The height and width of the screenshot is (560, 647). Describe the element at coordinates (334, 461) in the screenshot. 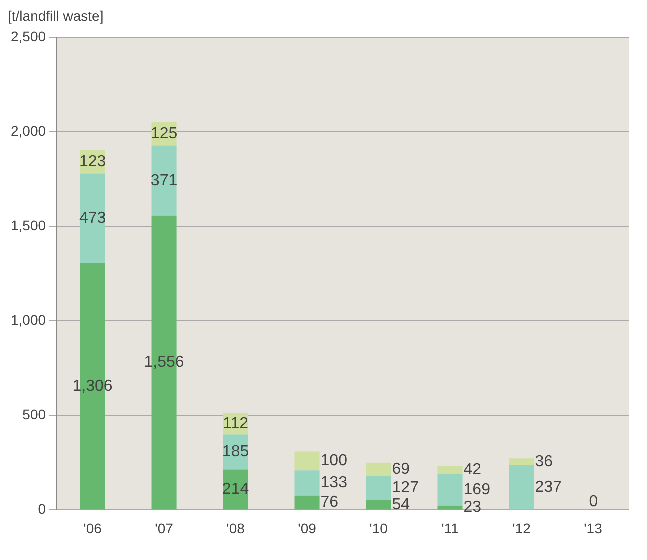

I see `data-label: 100` at that location.